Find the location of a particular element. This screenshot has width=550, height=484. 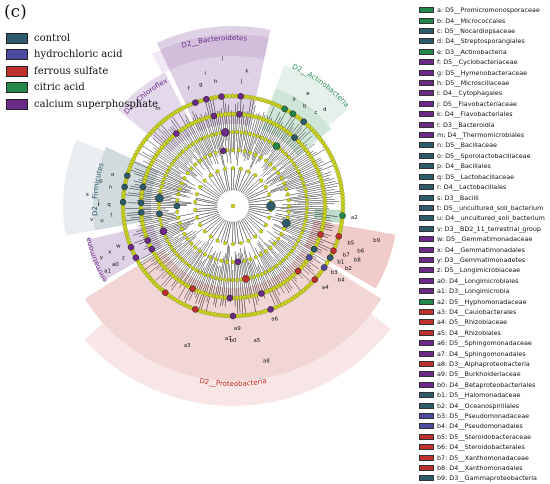

taxa-legend-item: b6: D4__Steroidobacterales is located at coordinates (482, 447).